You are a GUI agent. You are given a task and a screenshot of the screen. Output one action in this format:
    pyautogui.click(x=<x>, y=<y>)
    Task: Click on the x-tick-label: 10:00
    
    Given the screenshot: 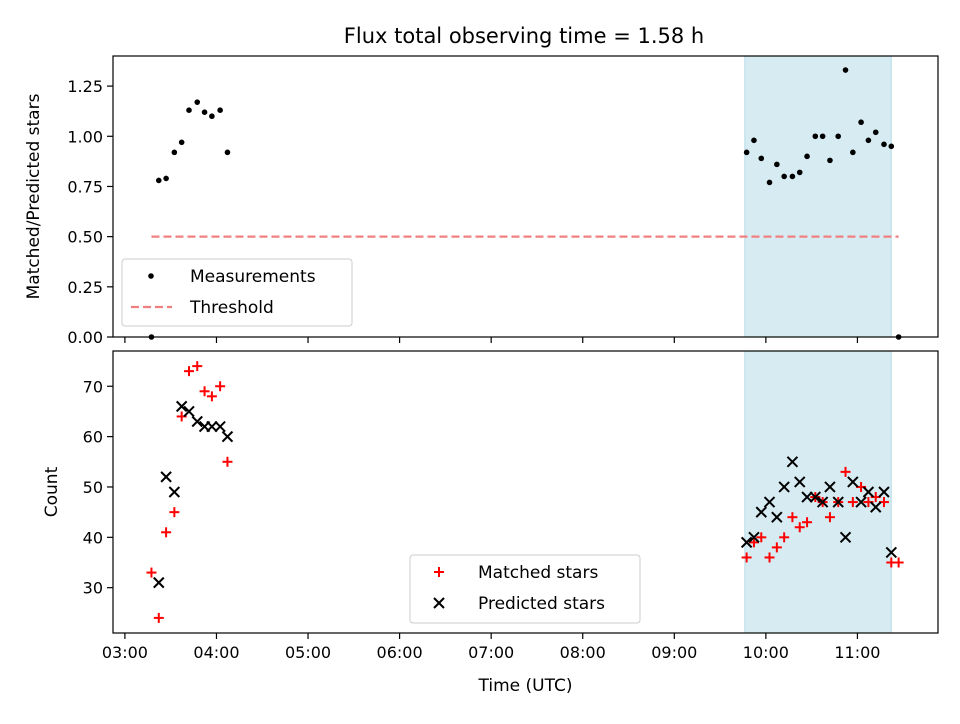 What is the action you would take?
    pyautogui.click(x=766, y=652)
    